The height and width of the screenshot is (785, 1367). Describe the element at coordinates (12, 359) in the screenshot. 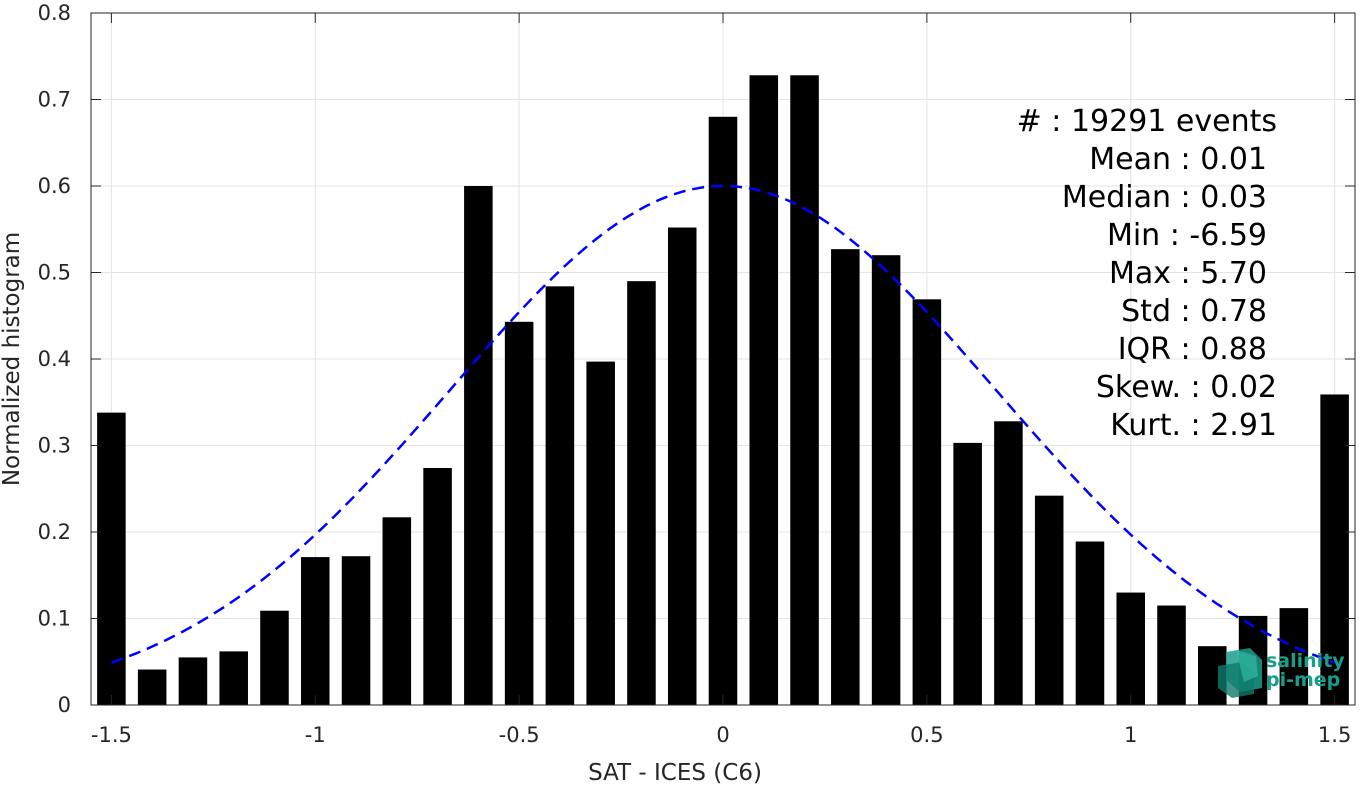

I see `y-axis-label: Normalized histogram` at that location.